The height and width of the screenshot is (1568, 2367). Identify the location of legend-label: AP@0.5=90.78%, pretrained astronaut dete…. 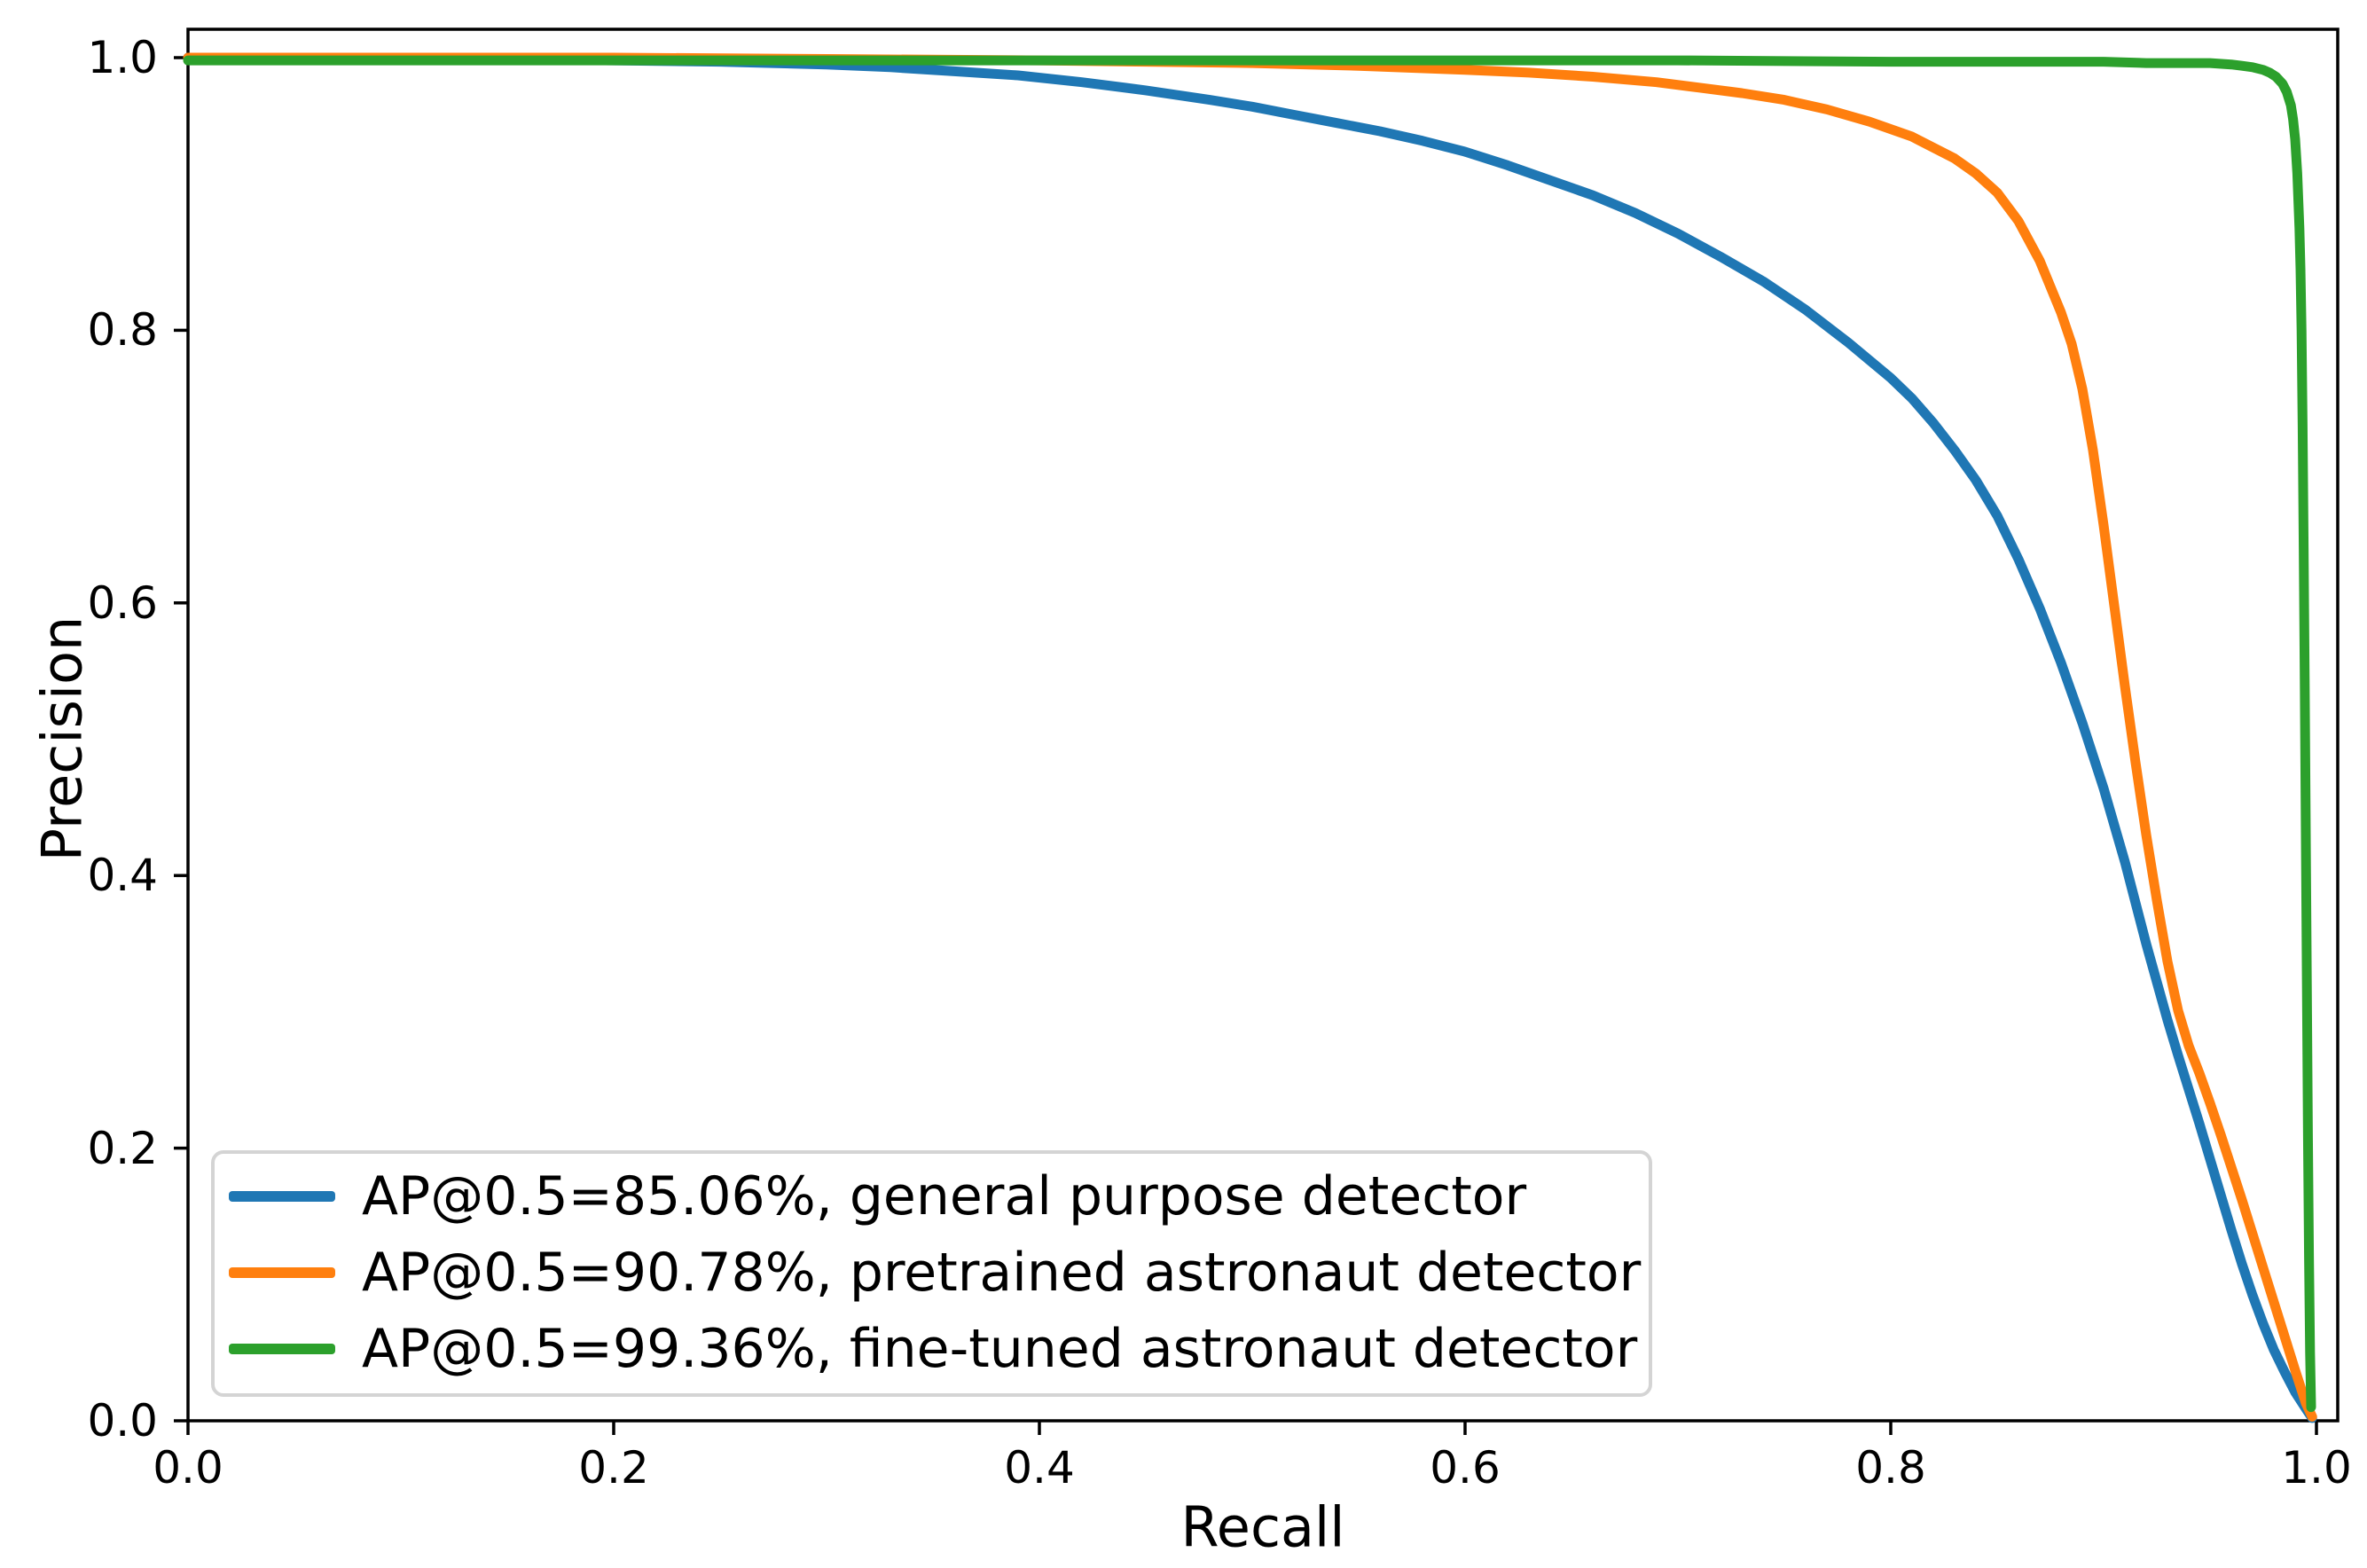
(1002, 1273).